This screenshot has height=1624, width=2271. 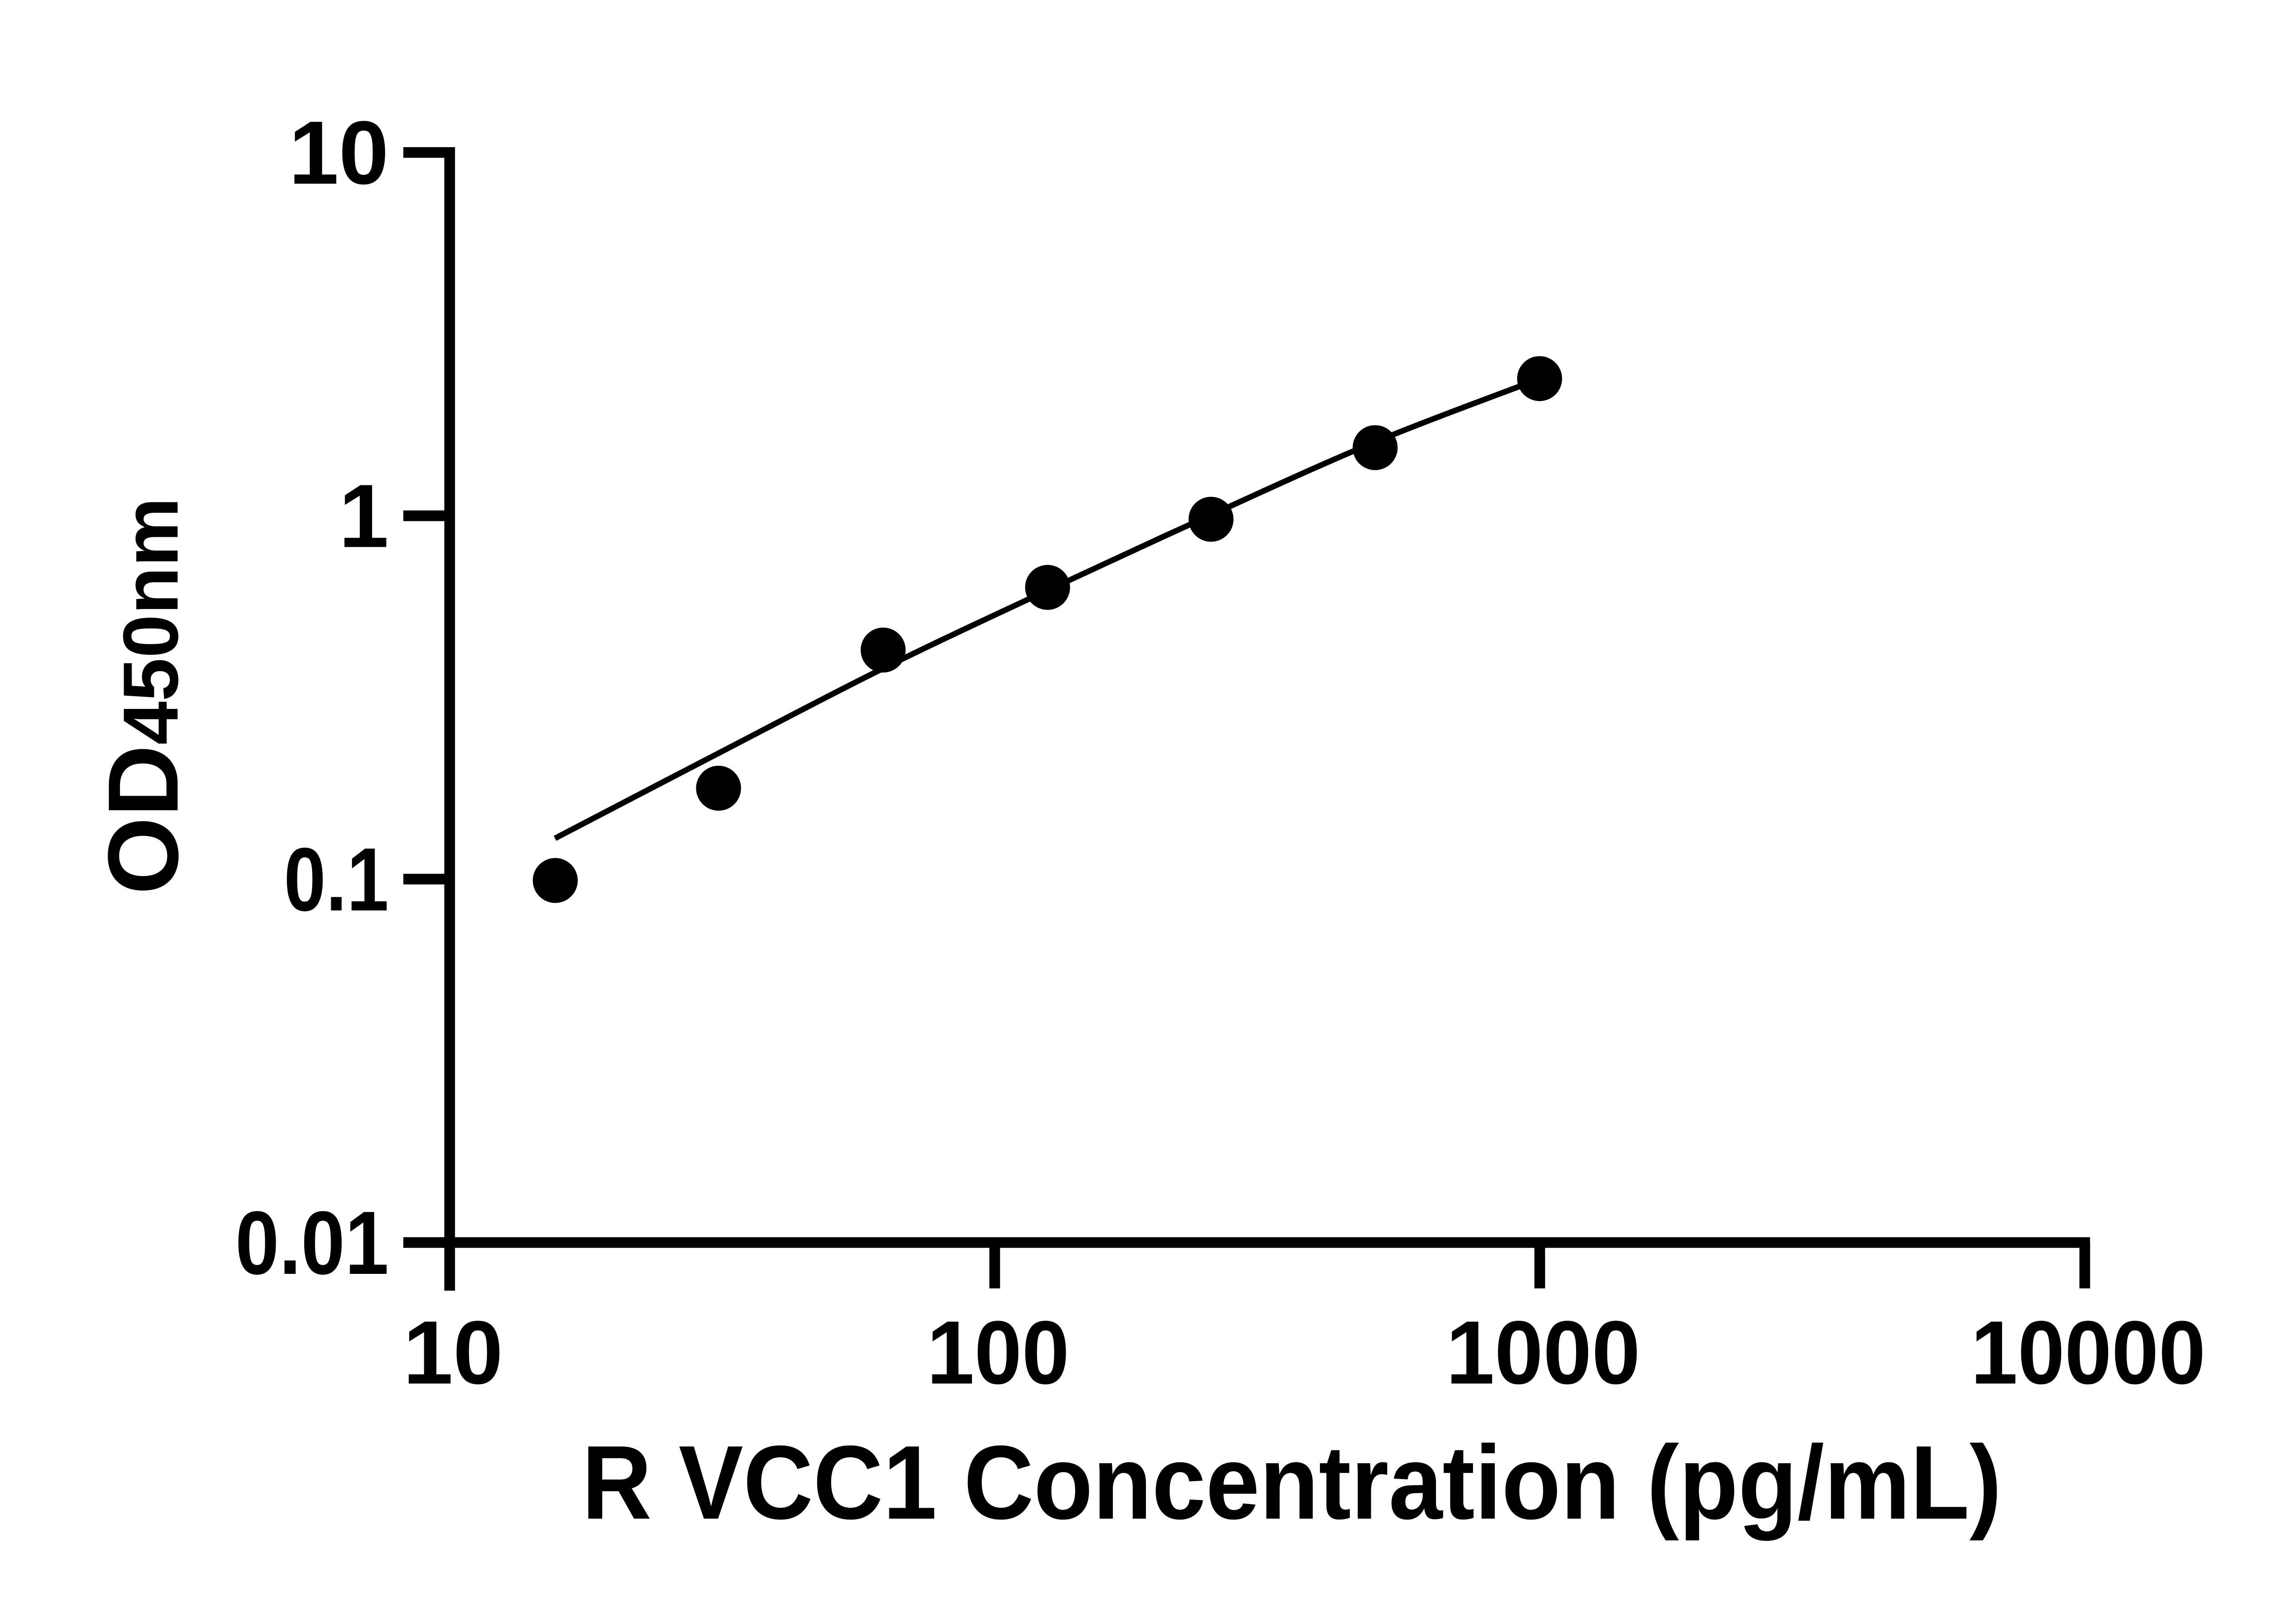 I want to click on svg-text: 1, so click(x=364, y=516).